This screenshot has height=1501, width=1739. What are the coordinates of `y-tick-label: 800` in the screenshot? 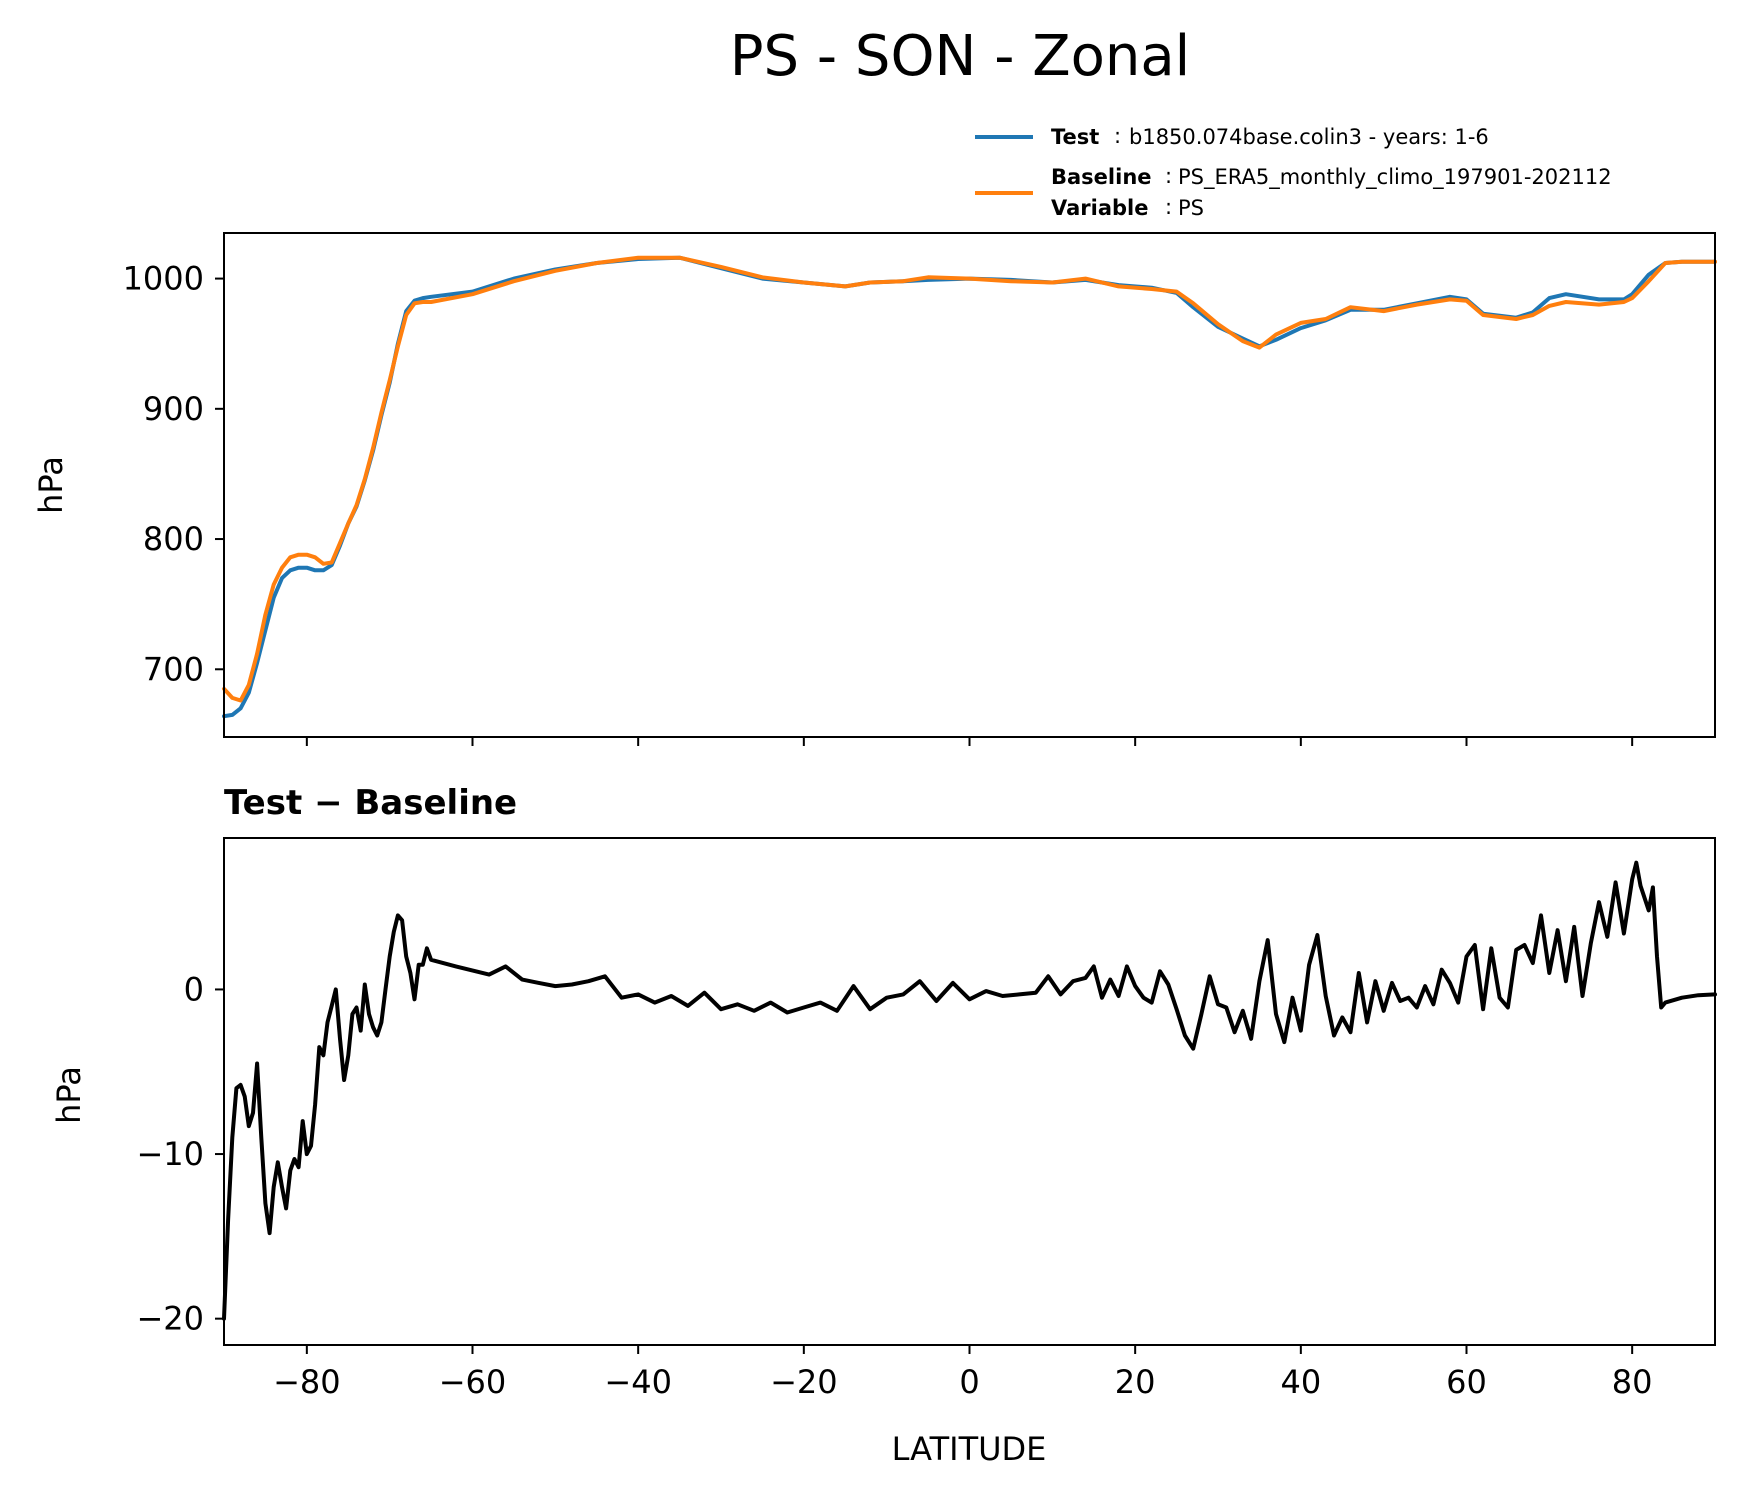 It's located at (173, 539).